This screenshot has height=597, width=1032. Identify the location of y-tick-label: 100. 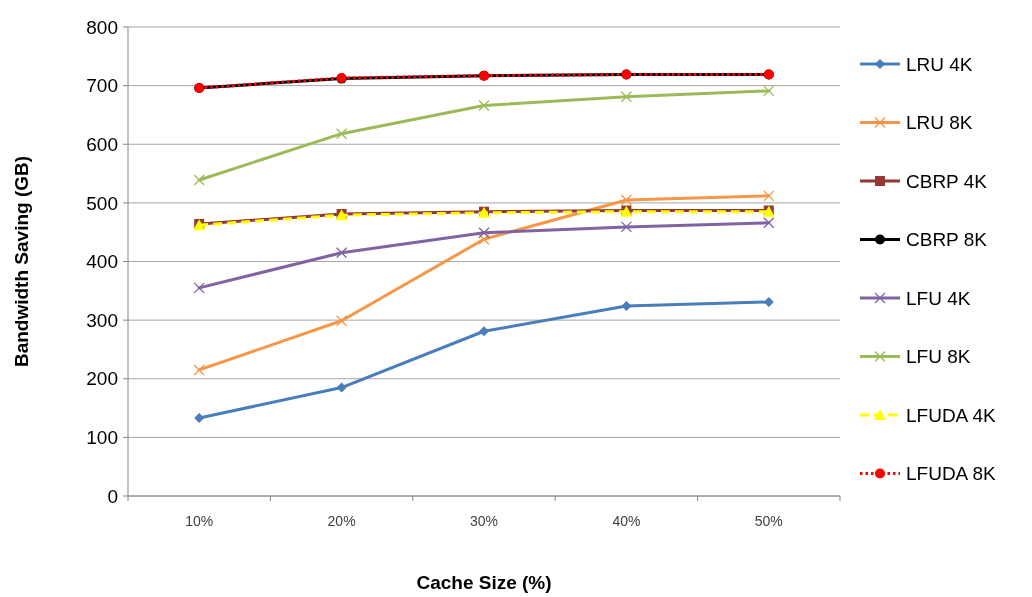
(102, 438).